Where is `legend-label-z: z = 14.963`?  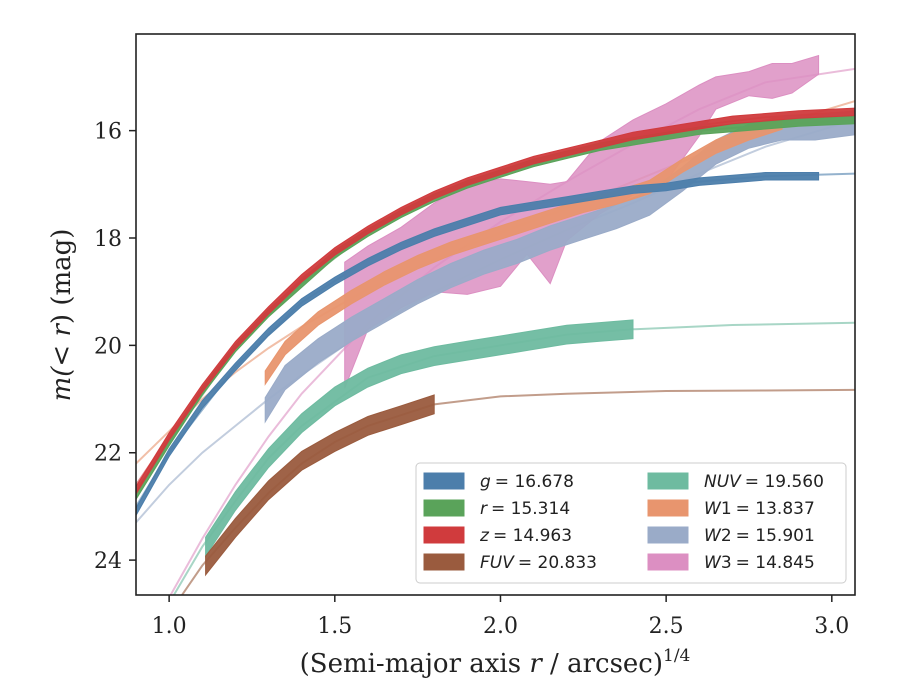
legend-label-z: z = 14.963 is located at coordinates (525, 536).